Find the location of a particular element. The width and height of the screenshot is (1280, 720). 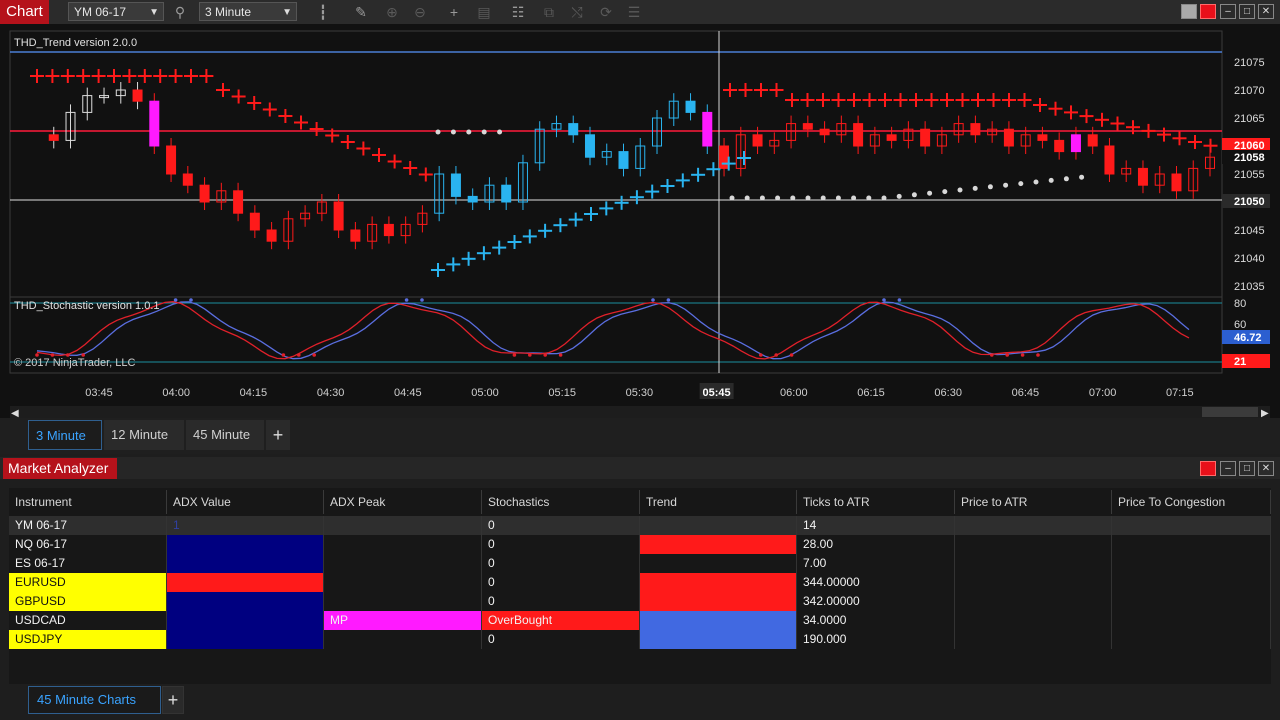

table-cell: 34.0000 is located at coordinates (876, 620).